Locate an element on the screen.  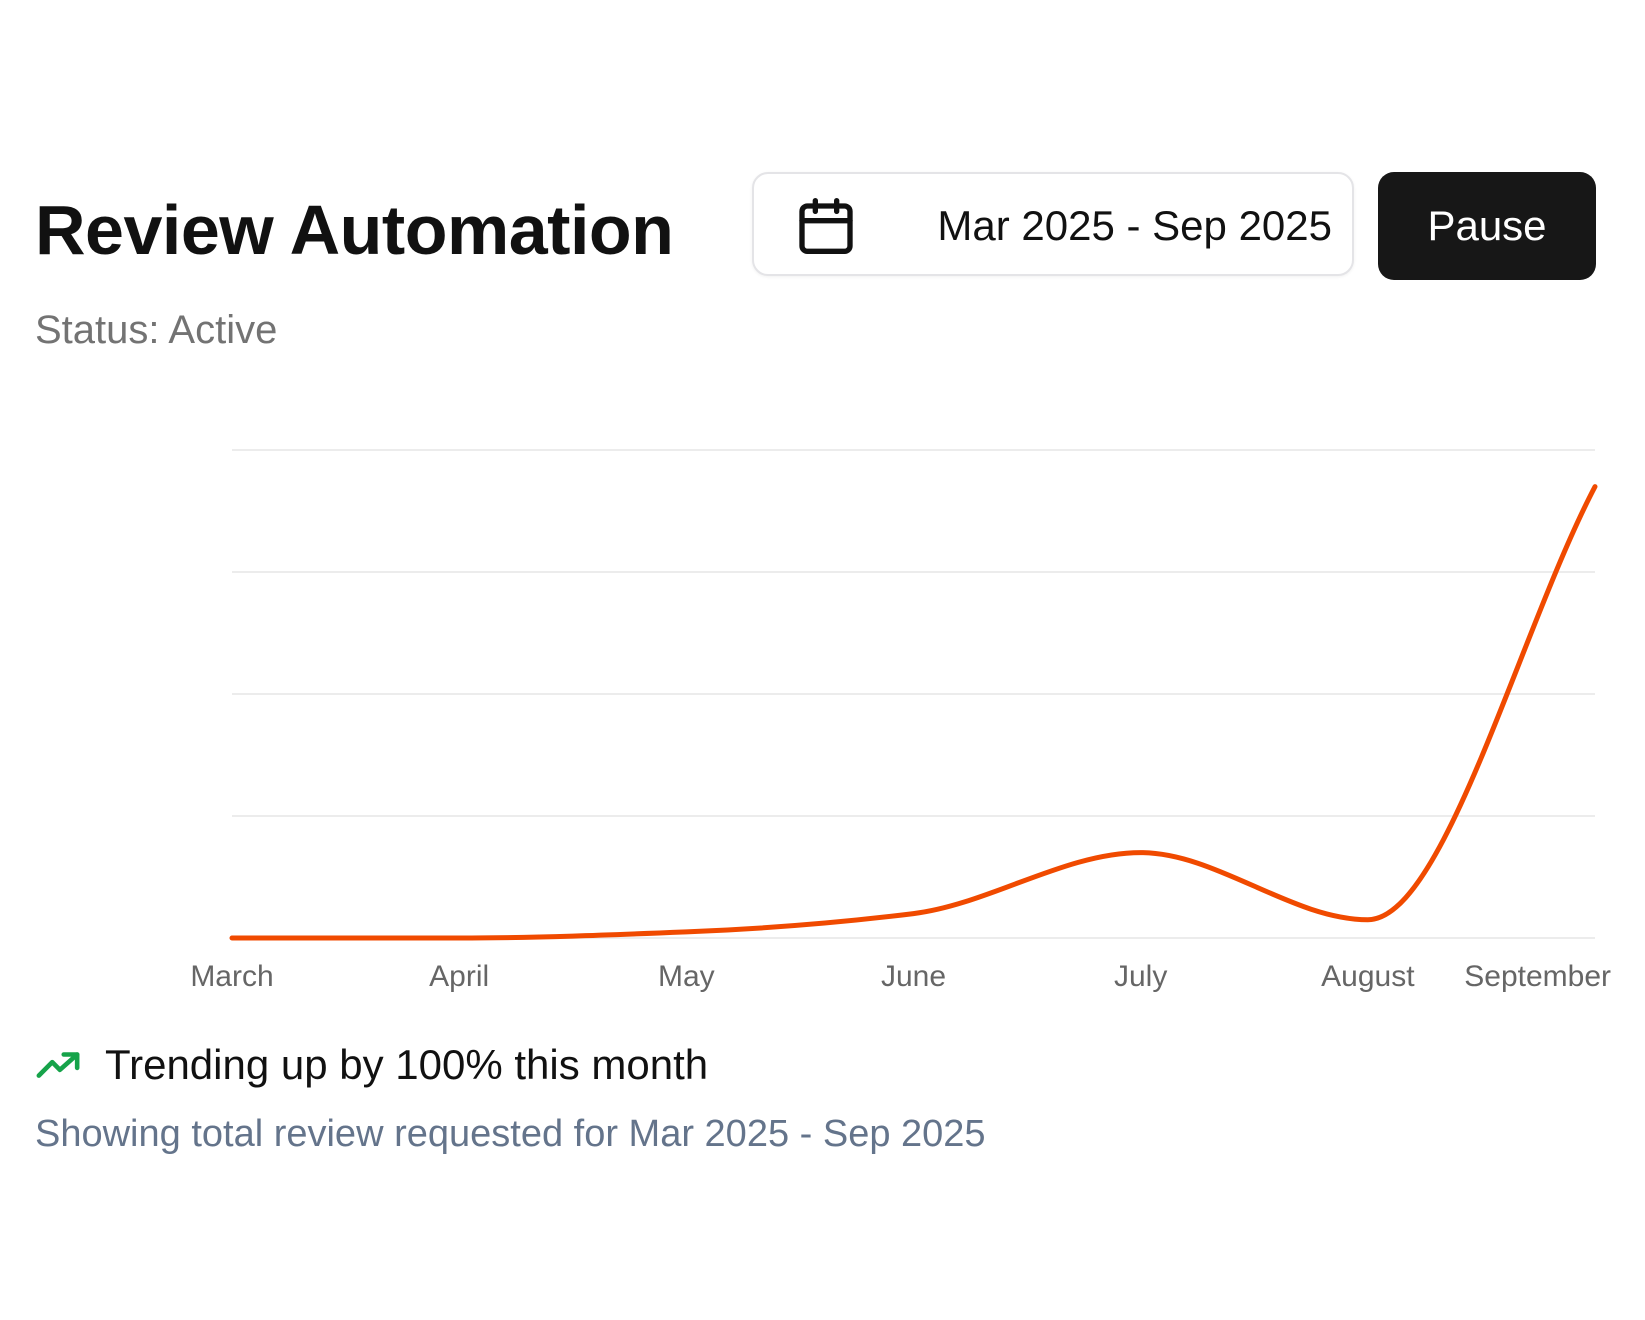
calendar-icon is located at coordinates (826, 226).